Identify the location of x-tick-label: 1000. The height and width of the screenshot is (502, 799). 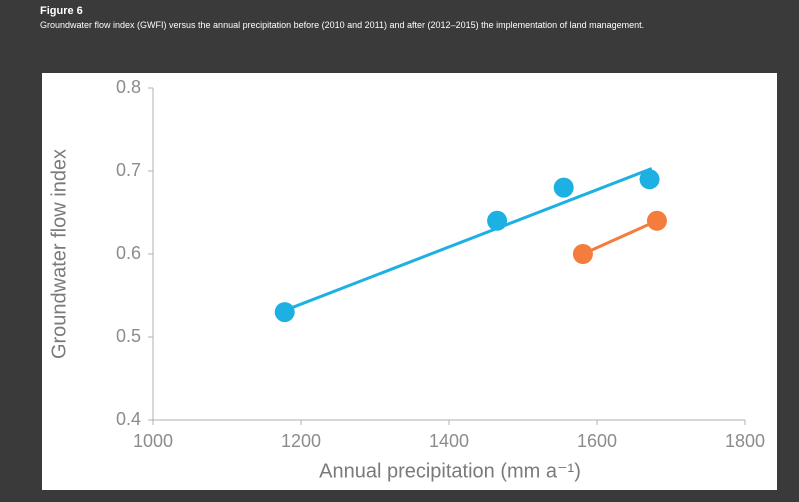
(153, 441).